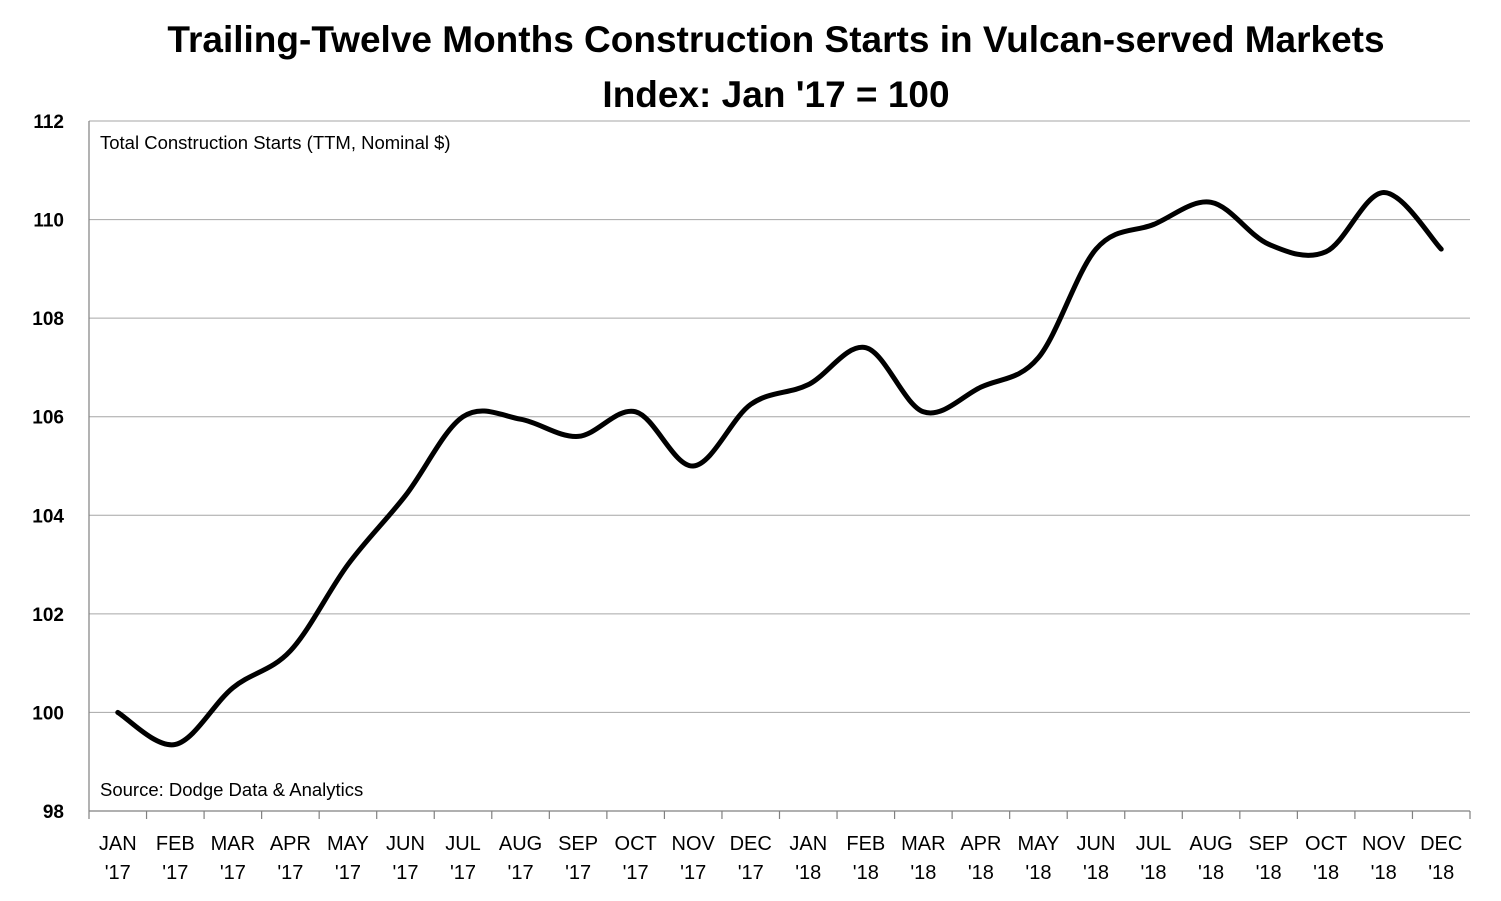  I want to click on y-tick-label: 106, so click(48, 418).